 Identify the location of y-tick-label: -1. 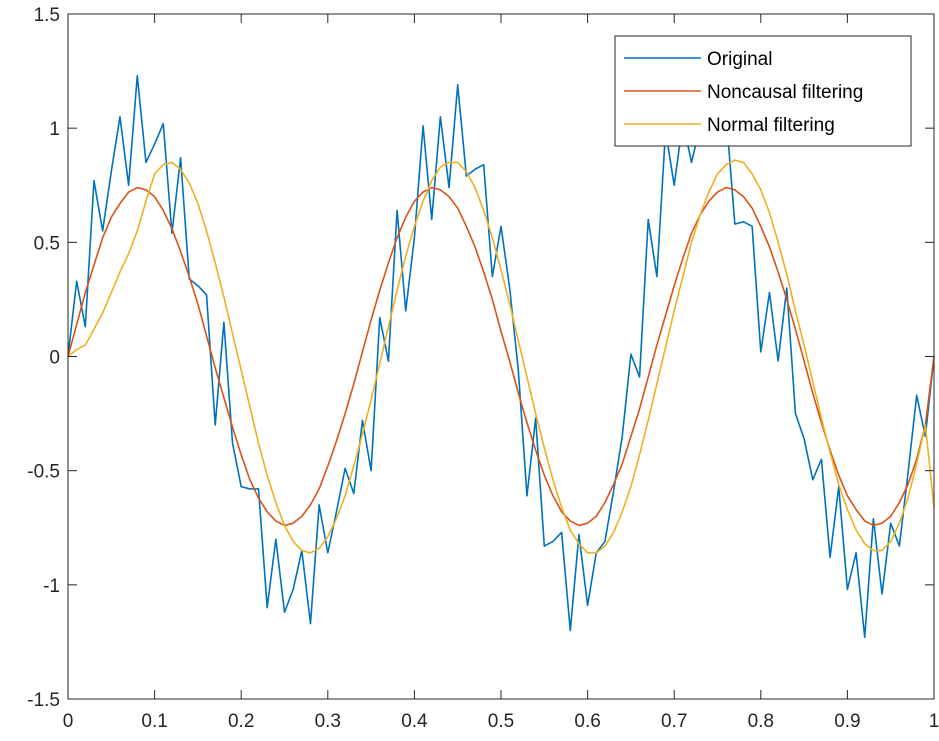
(51, 586).